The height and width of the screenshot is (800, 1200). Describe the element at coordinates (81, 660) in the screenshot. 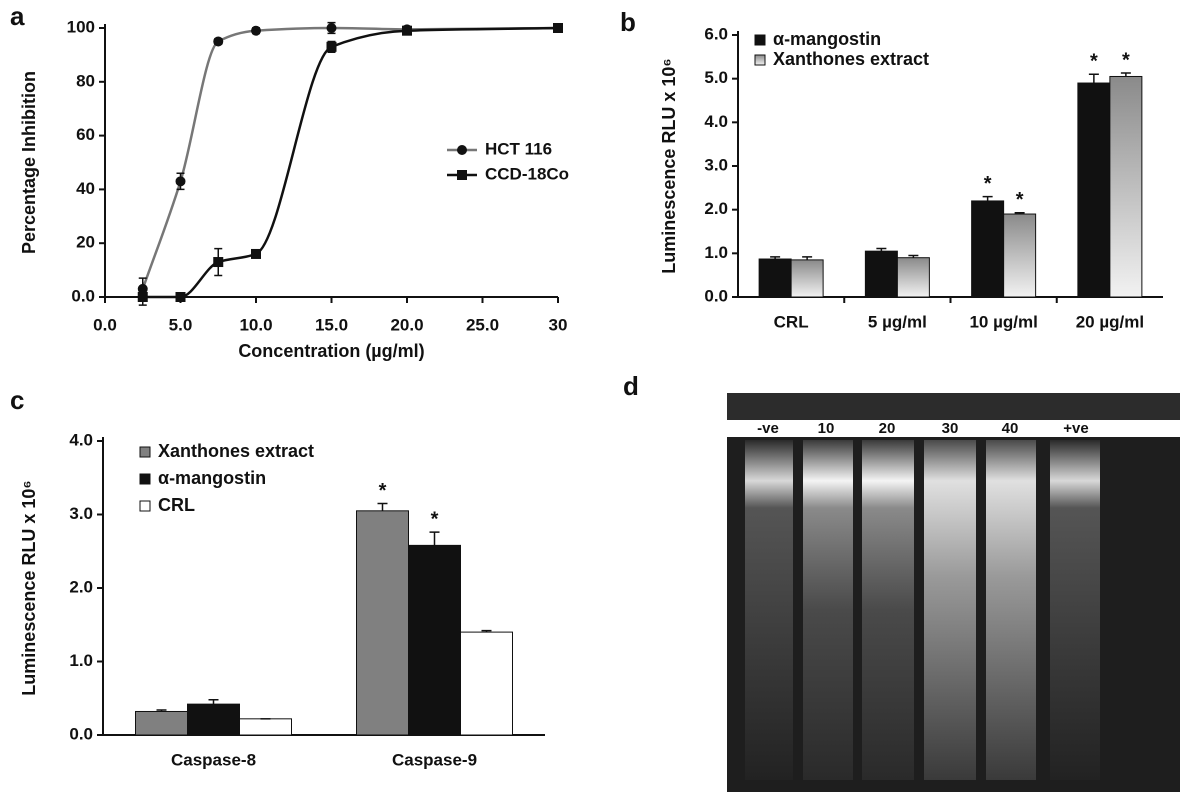

I see `y-tick-label: 1.0` at that location.